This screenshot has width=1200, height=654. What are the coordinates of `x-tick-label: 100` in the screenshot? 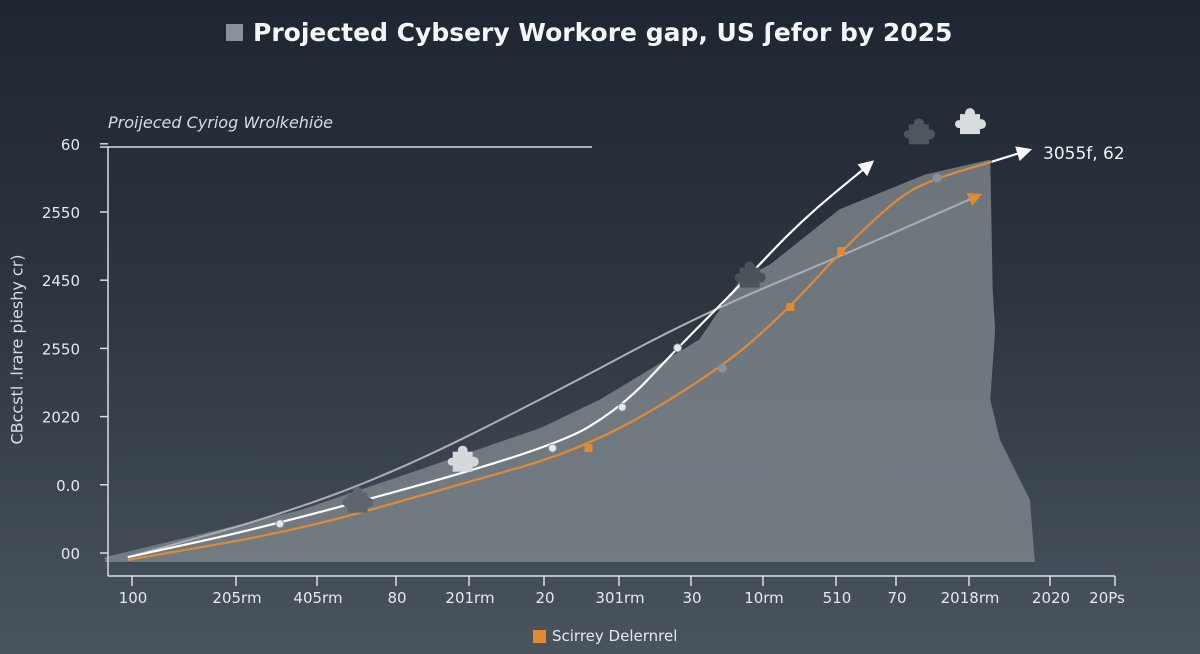 It's located at (133, 598).